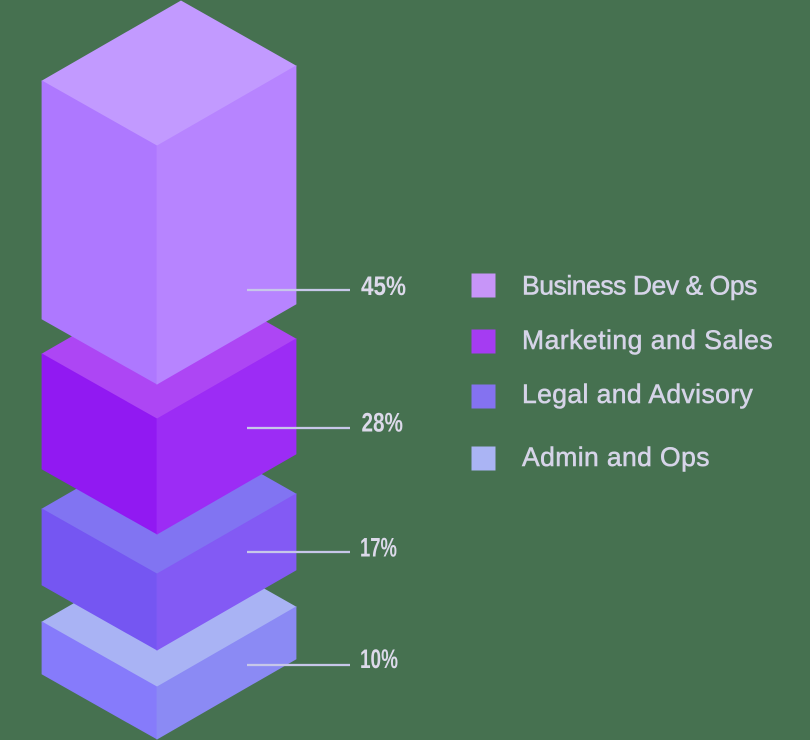  Describe the element at coordinates (637, 394) in the screenshot. I see `svg-text: Legal and Advisory` at that location.